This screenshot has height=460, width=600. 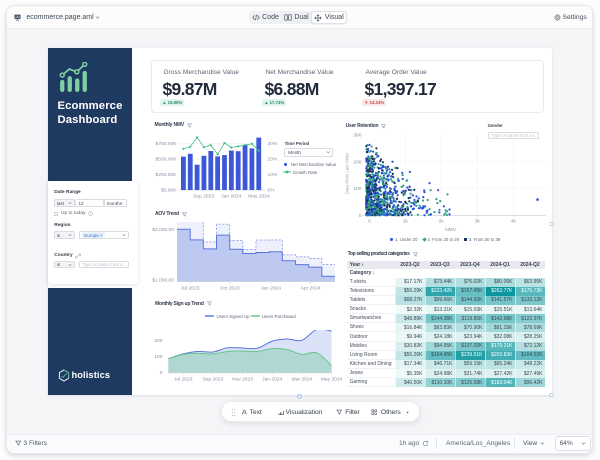 What do you see at coordinates (167, 175) in the screenshot?
I see `svg-text: $250.00K` at bounding box center [167, 175].